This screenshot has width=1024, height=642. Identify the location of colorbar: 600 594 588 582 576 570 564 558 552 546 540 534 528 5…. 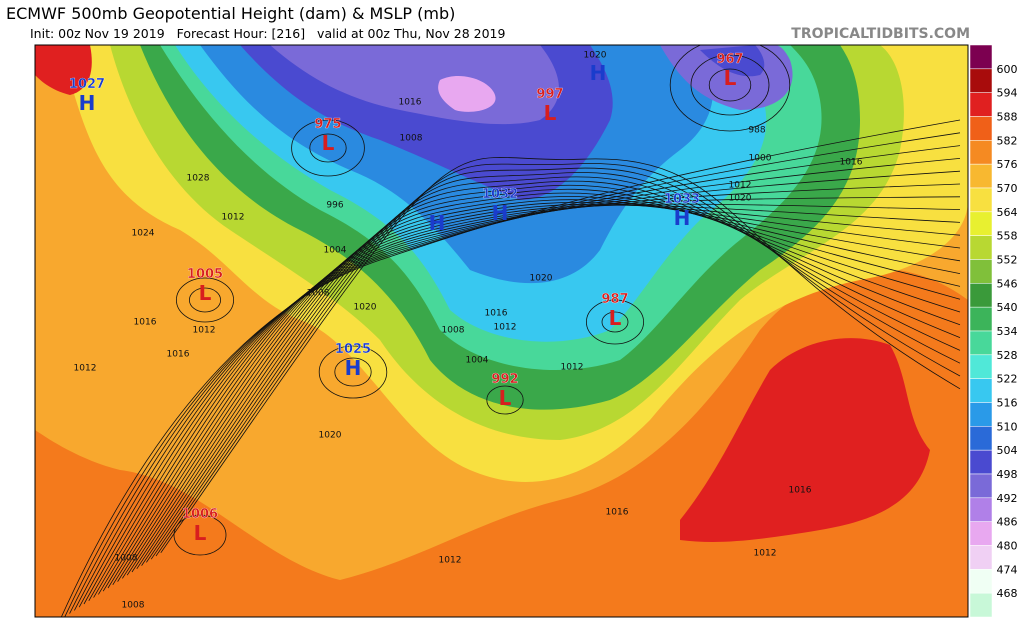
(993, 331).